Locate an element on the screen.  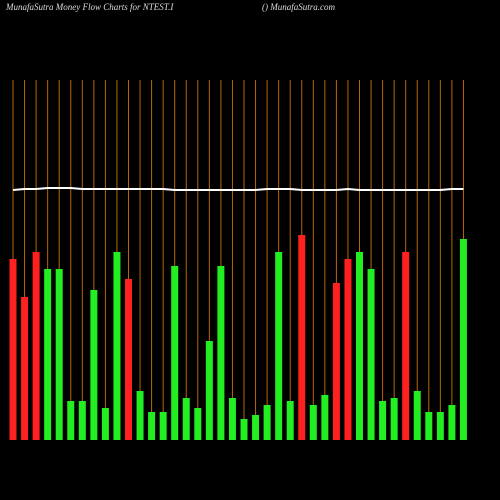
money-flow-line is located at coordinates (238, 189).